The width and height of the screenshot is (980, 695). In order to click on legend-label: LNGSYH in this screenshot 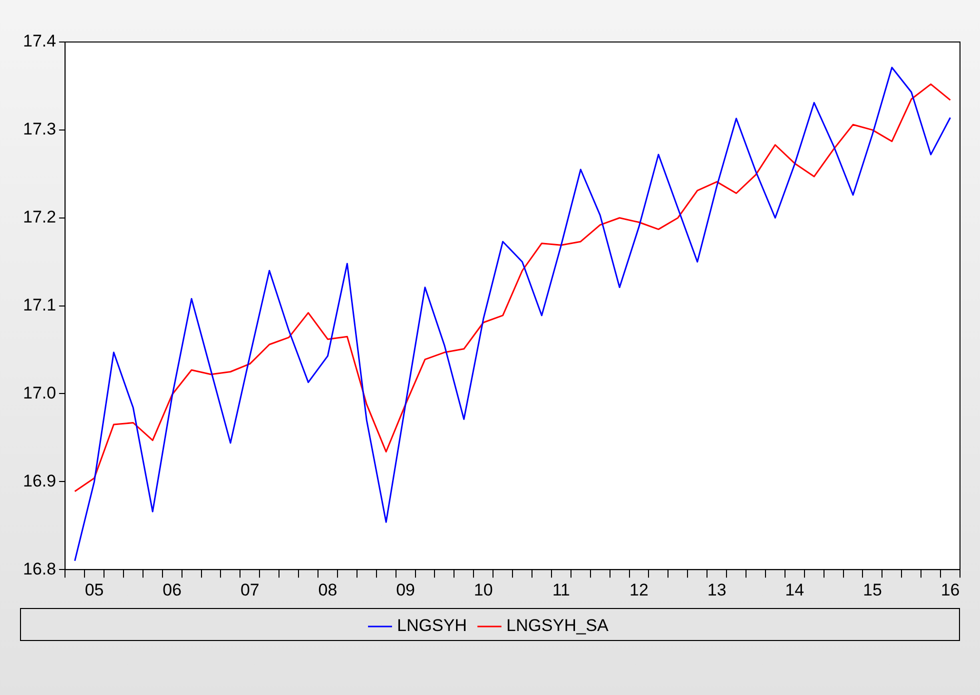, I will do `click(432, 626)`.